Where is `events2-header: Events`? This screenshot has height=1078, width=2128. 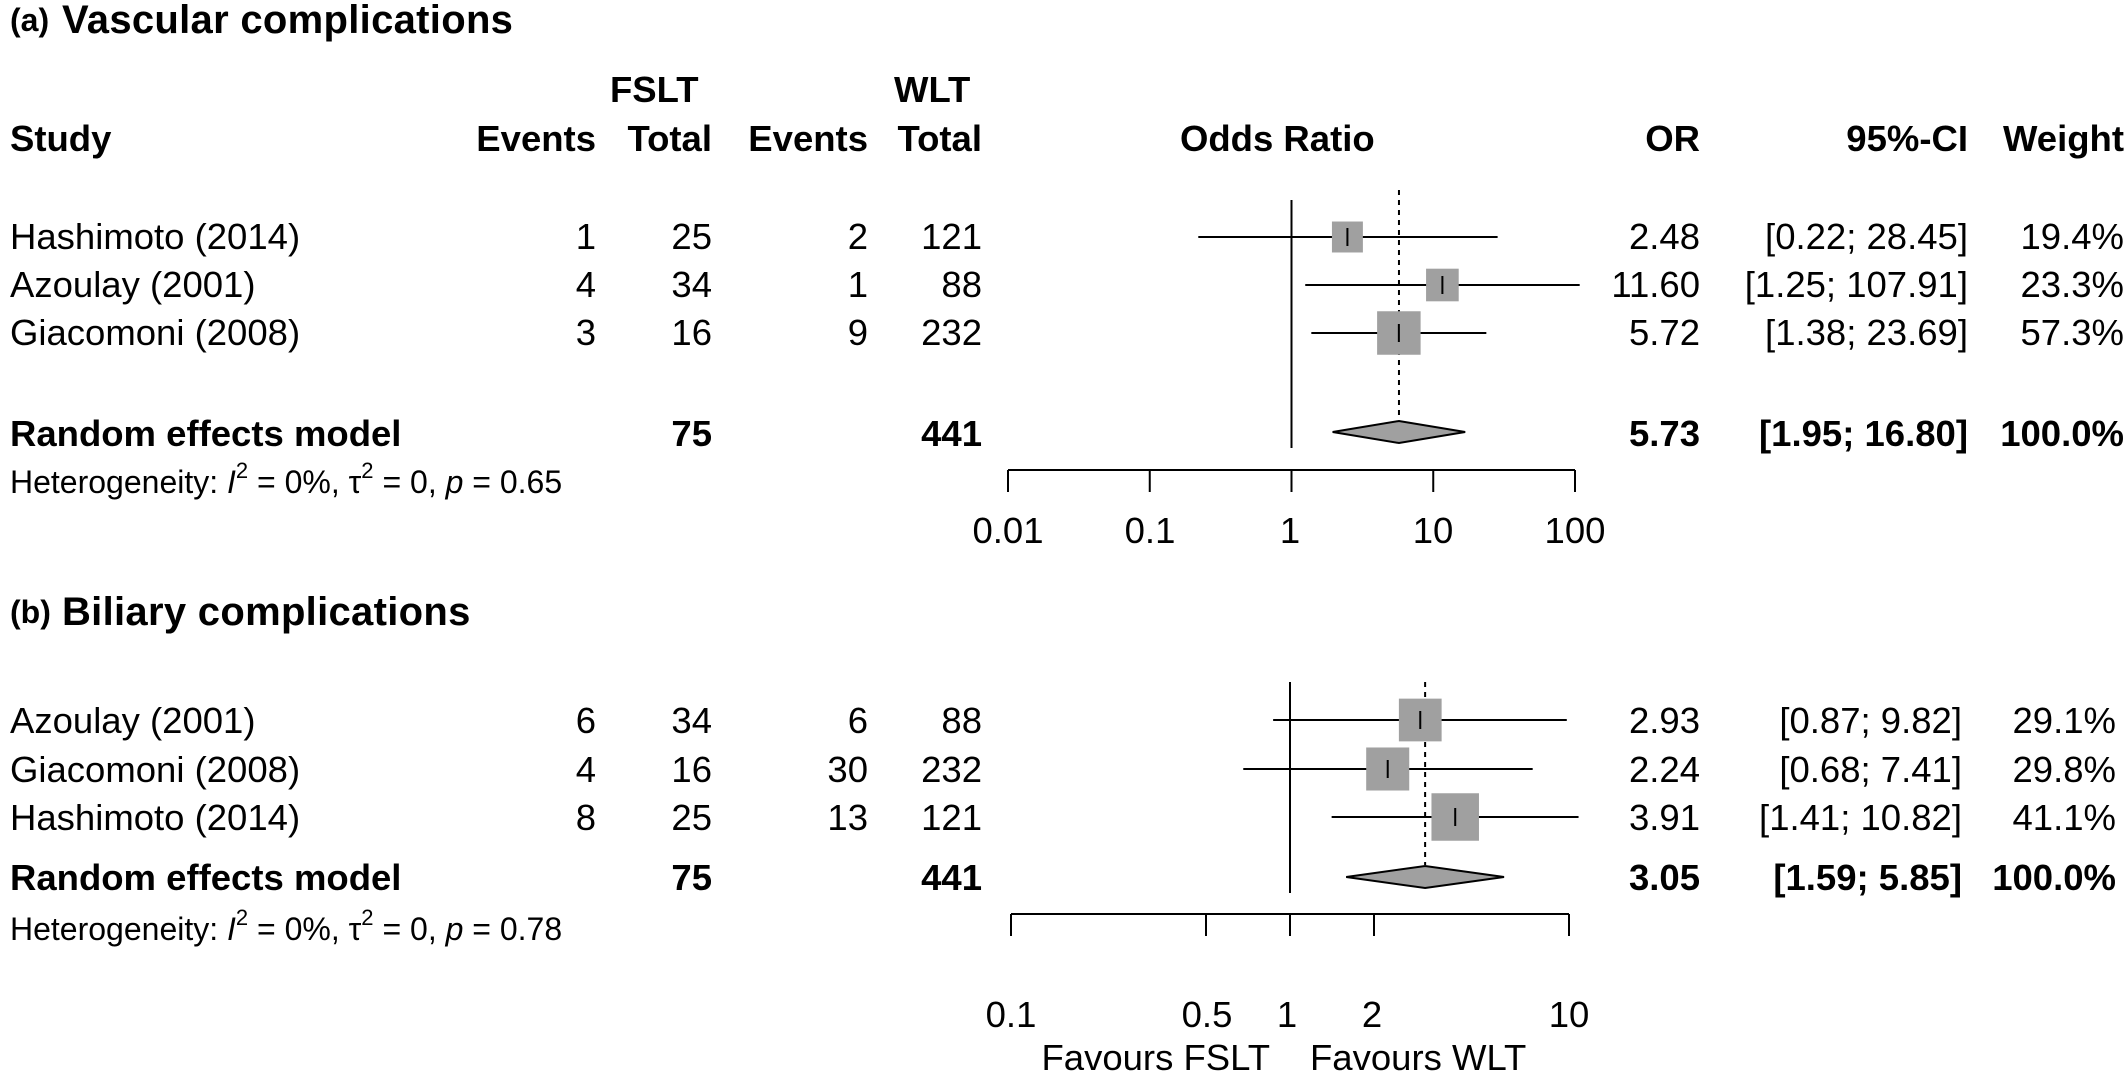 events2-header: Events is located at coordinates (808, 138).